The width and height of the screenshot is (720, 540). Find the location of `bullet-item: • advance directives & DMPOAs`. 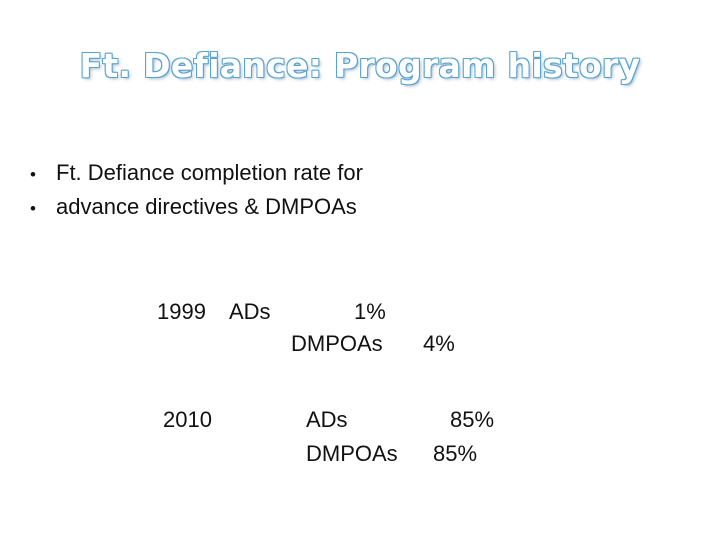

bullet-item: • advance directives & DMPOAs is located at coordinates (196, 208).